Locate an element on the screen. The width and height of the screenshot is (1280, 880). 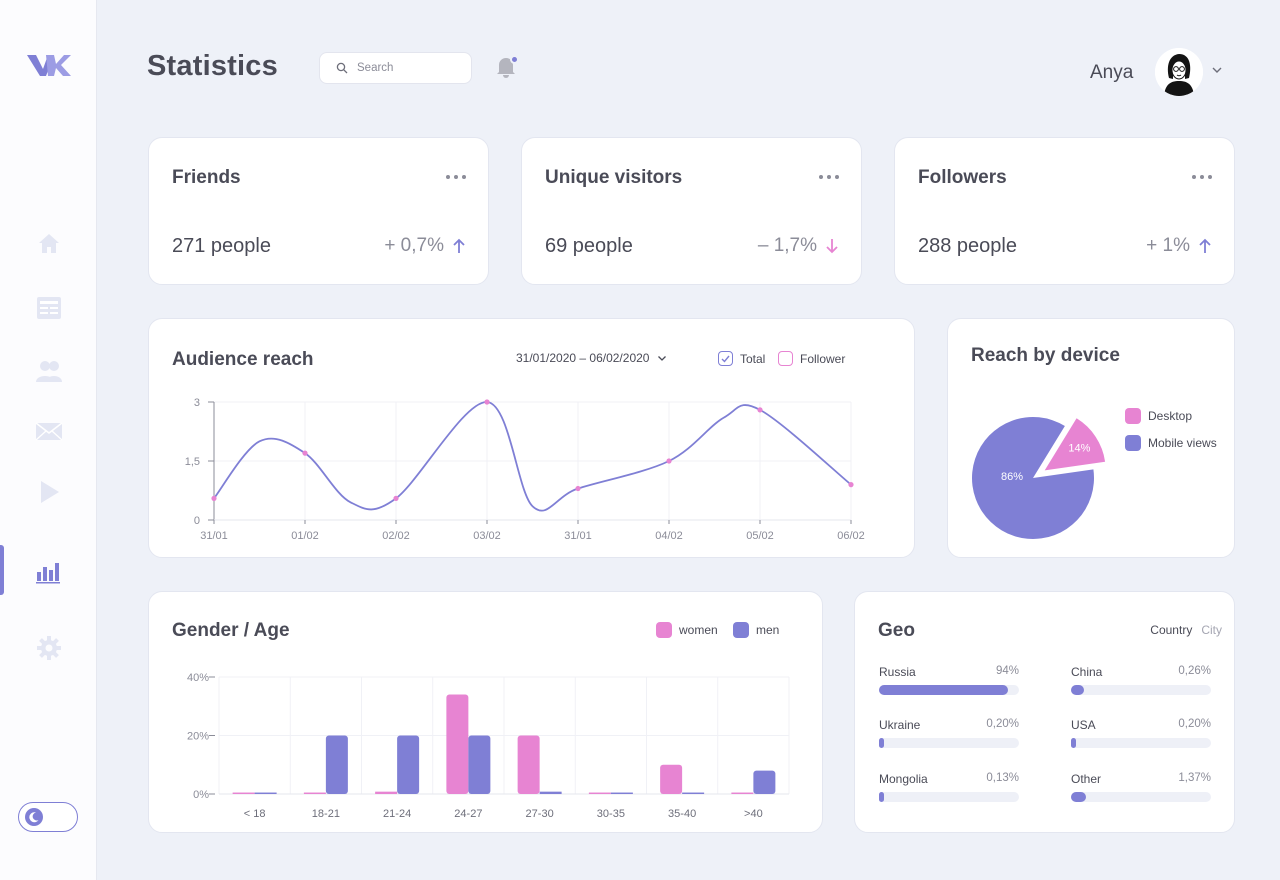
date-range-value: 31/01/2020 – 06/02/2020 is located at coordinates (583, 358).